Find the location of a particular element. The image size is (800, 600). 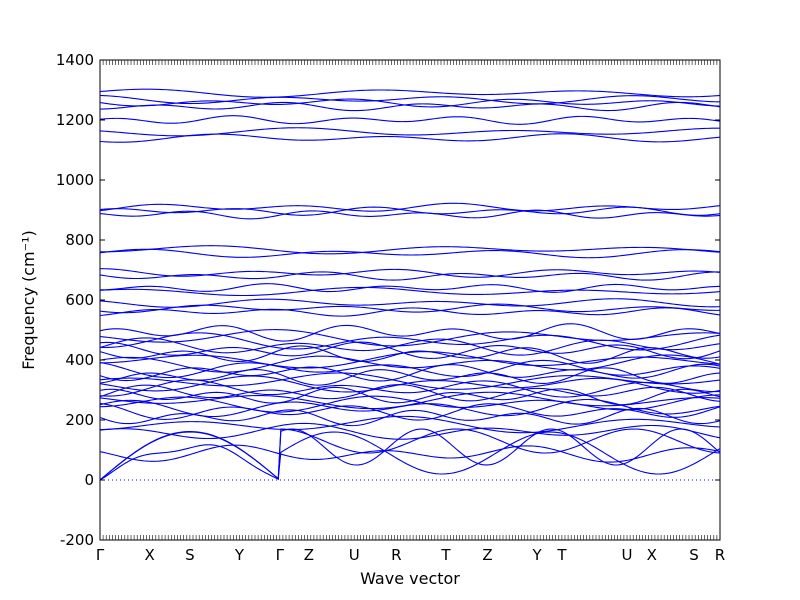

y-tick-label: 800 is located at coordinates (79, 240).